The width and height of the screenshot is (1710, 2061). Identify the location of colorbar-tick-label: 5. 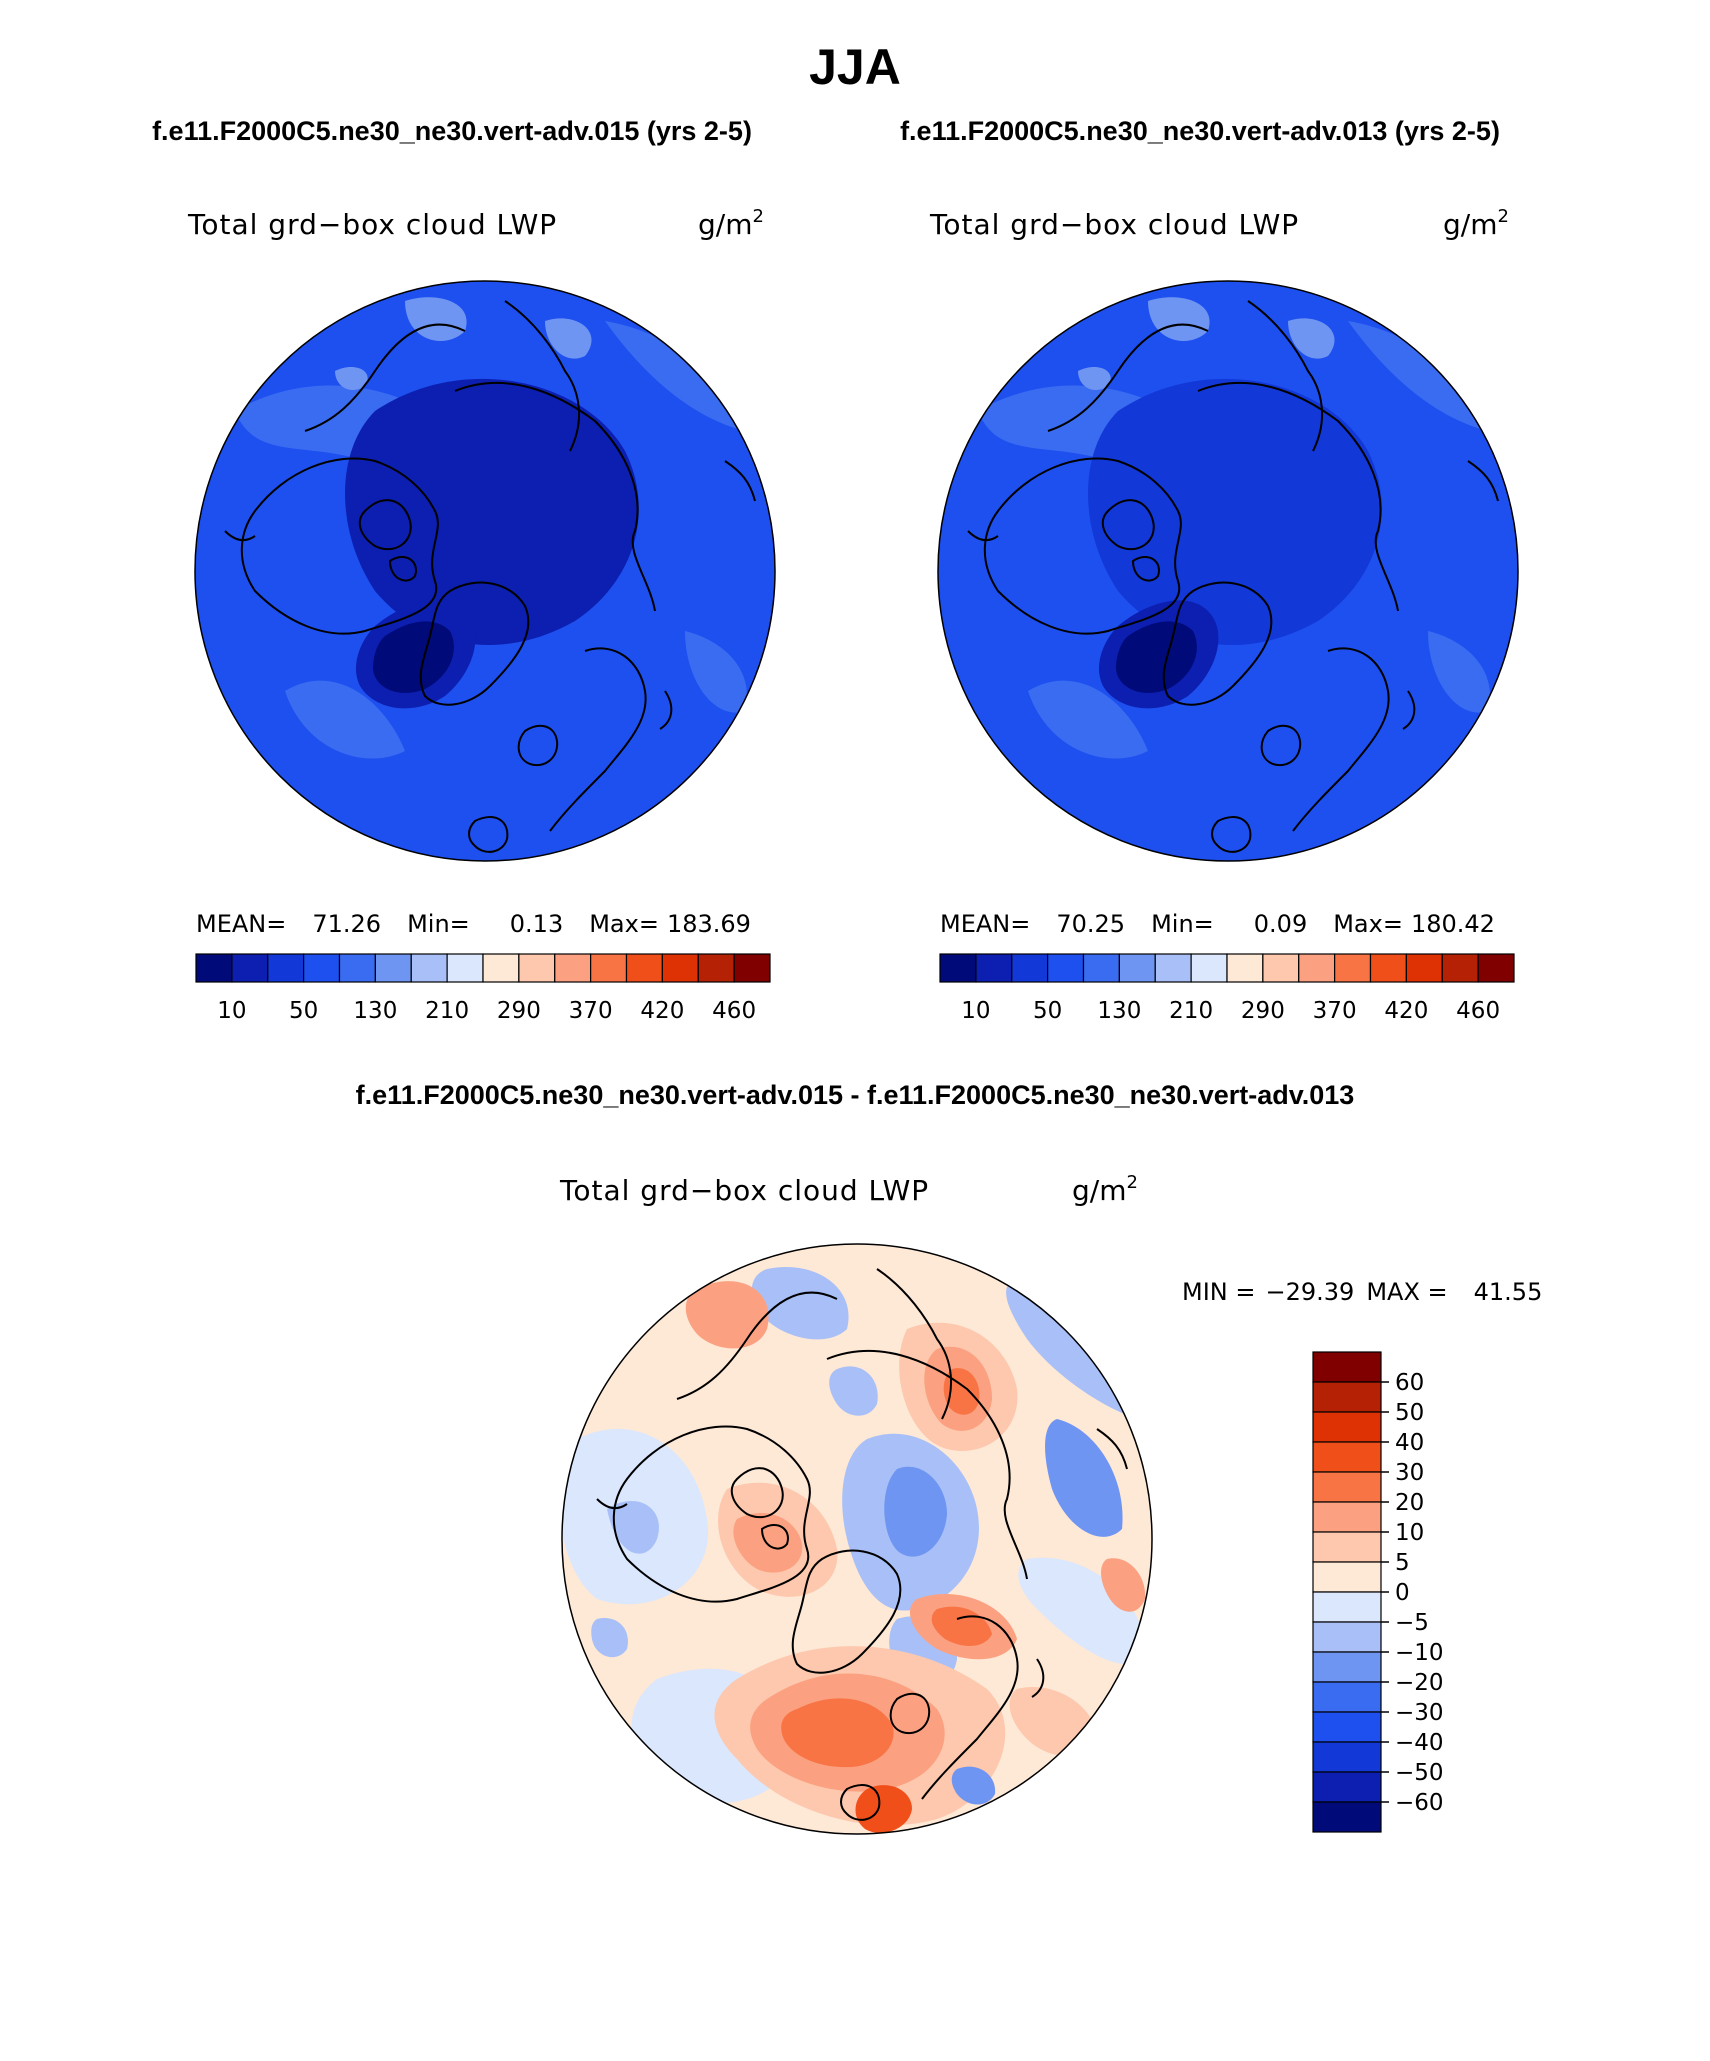
(1402, 1563).